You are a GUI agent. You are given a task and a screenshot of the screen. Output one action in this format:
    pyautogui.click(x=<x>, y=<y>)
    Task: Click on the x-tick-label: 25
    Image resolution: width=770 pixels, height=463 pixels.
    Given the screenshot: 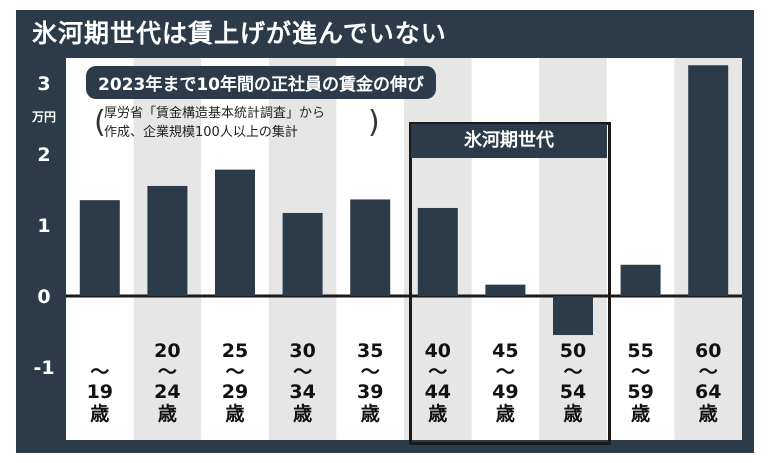 What is the action you would take?
    pyautogui.click(x=235, y=351)
    